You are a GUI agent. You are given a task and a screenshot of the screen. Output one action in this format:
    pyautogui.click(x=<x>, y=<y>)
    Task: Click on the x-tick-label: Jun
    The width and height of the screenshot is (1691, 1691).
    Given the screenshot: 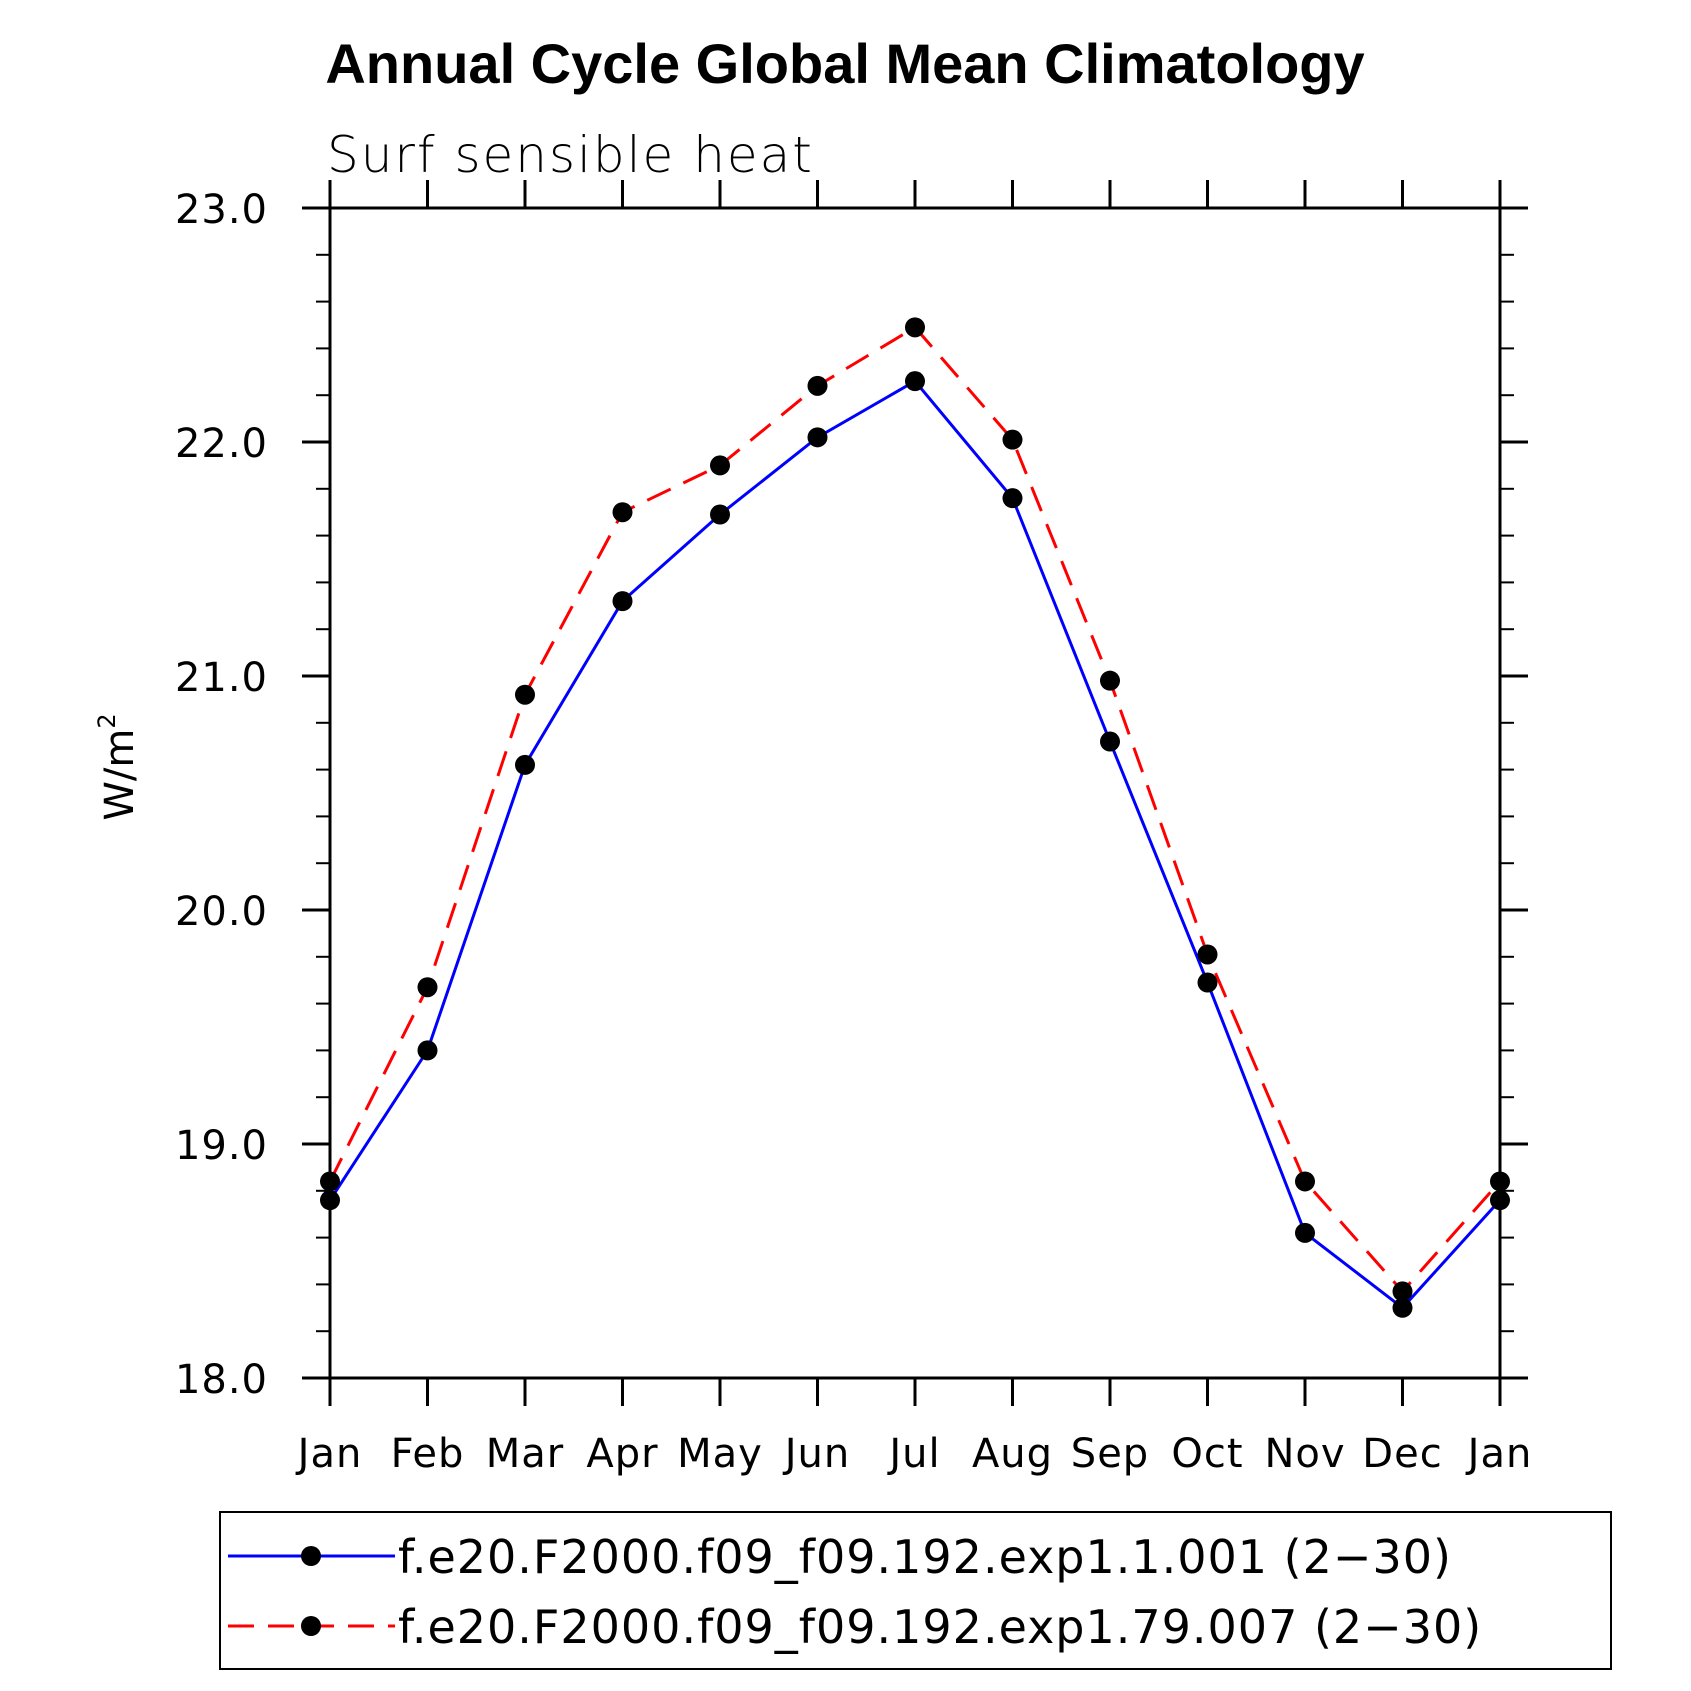 What is the action you would take?
    pyautogui.click(x=816, y=1454)
    